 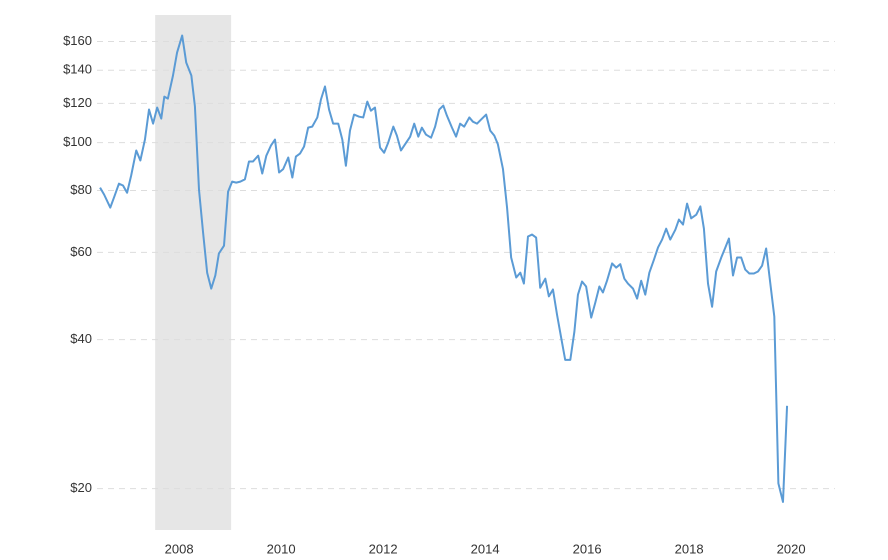 I want to click on y-tick-label: $160, so click(x=77, y=40).